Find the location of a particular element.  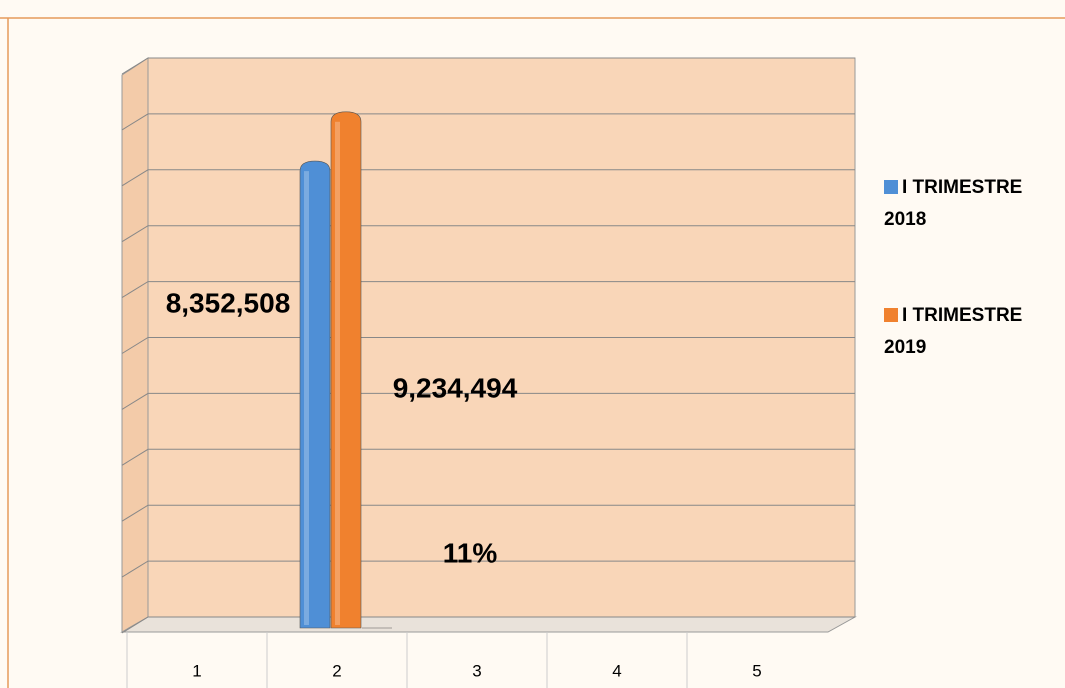

legend-entry: I TRIMESTRE 2018 is located at coordinates (964, 204).